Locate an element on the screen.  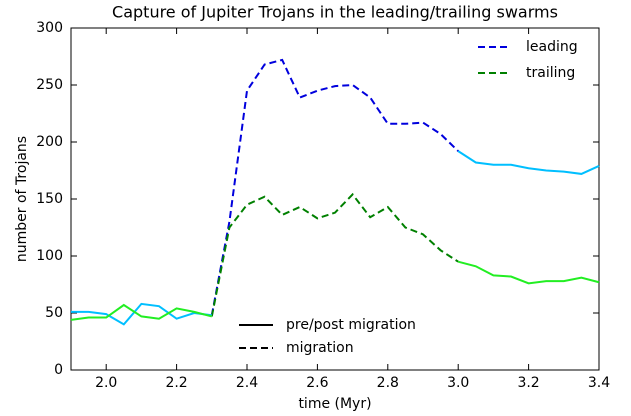
y-tick-label: 200 is located at coordinates (49, 142).